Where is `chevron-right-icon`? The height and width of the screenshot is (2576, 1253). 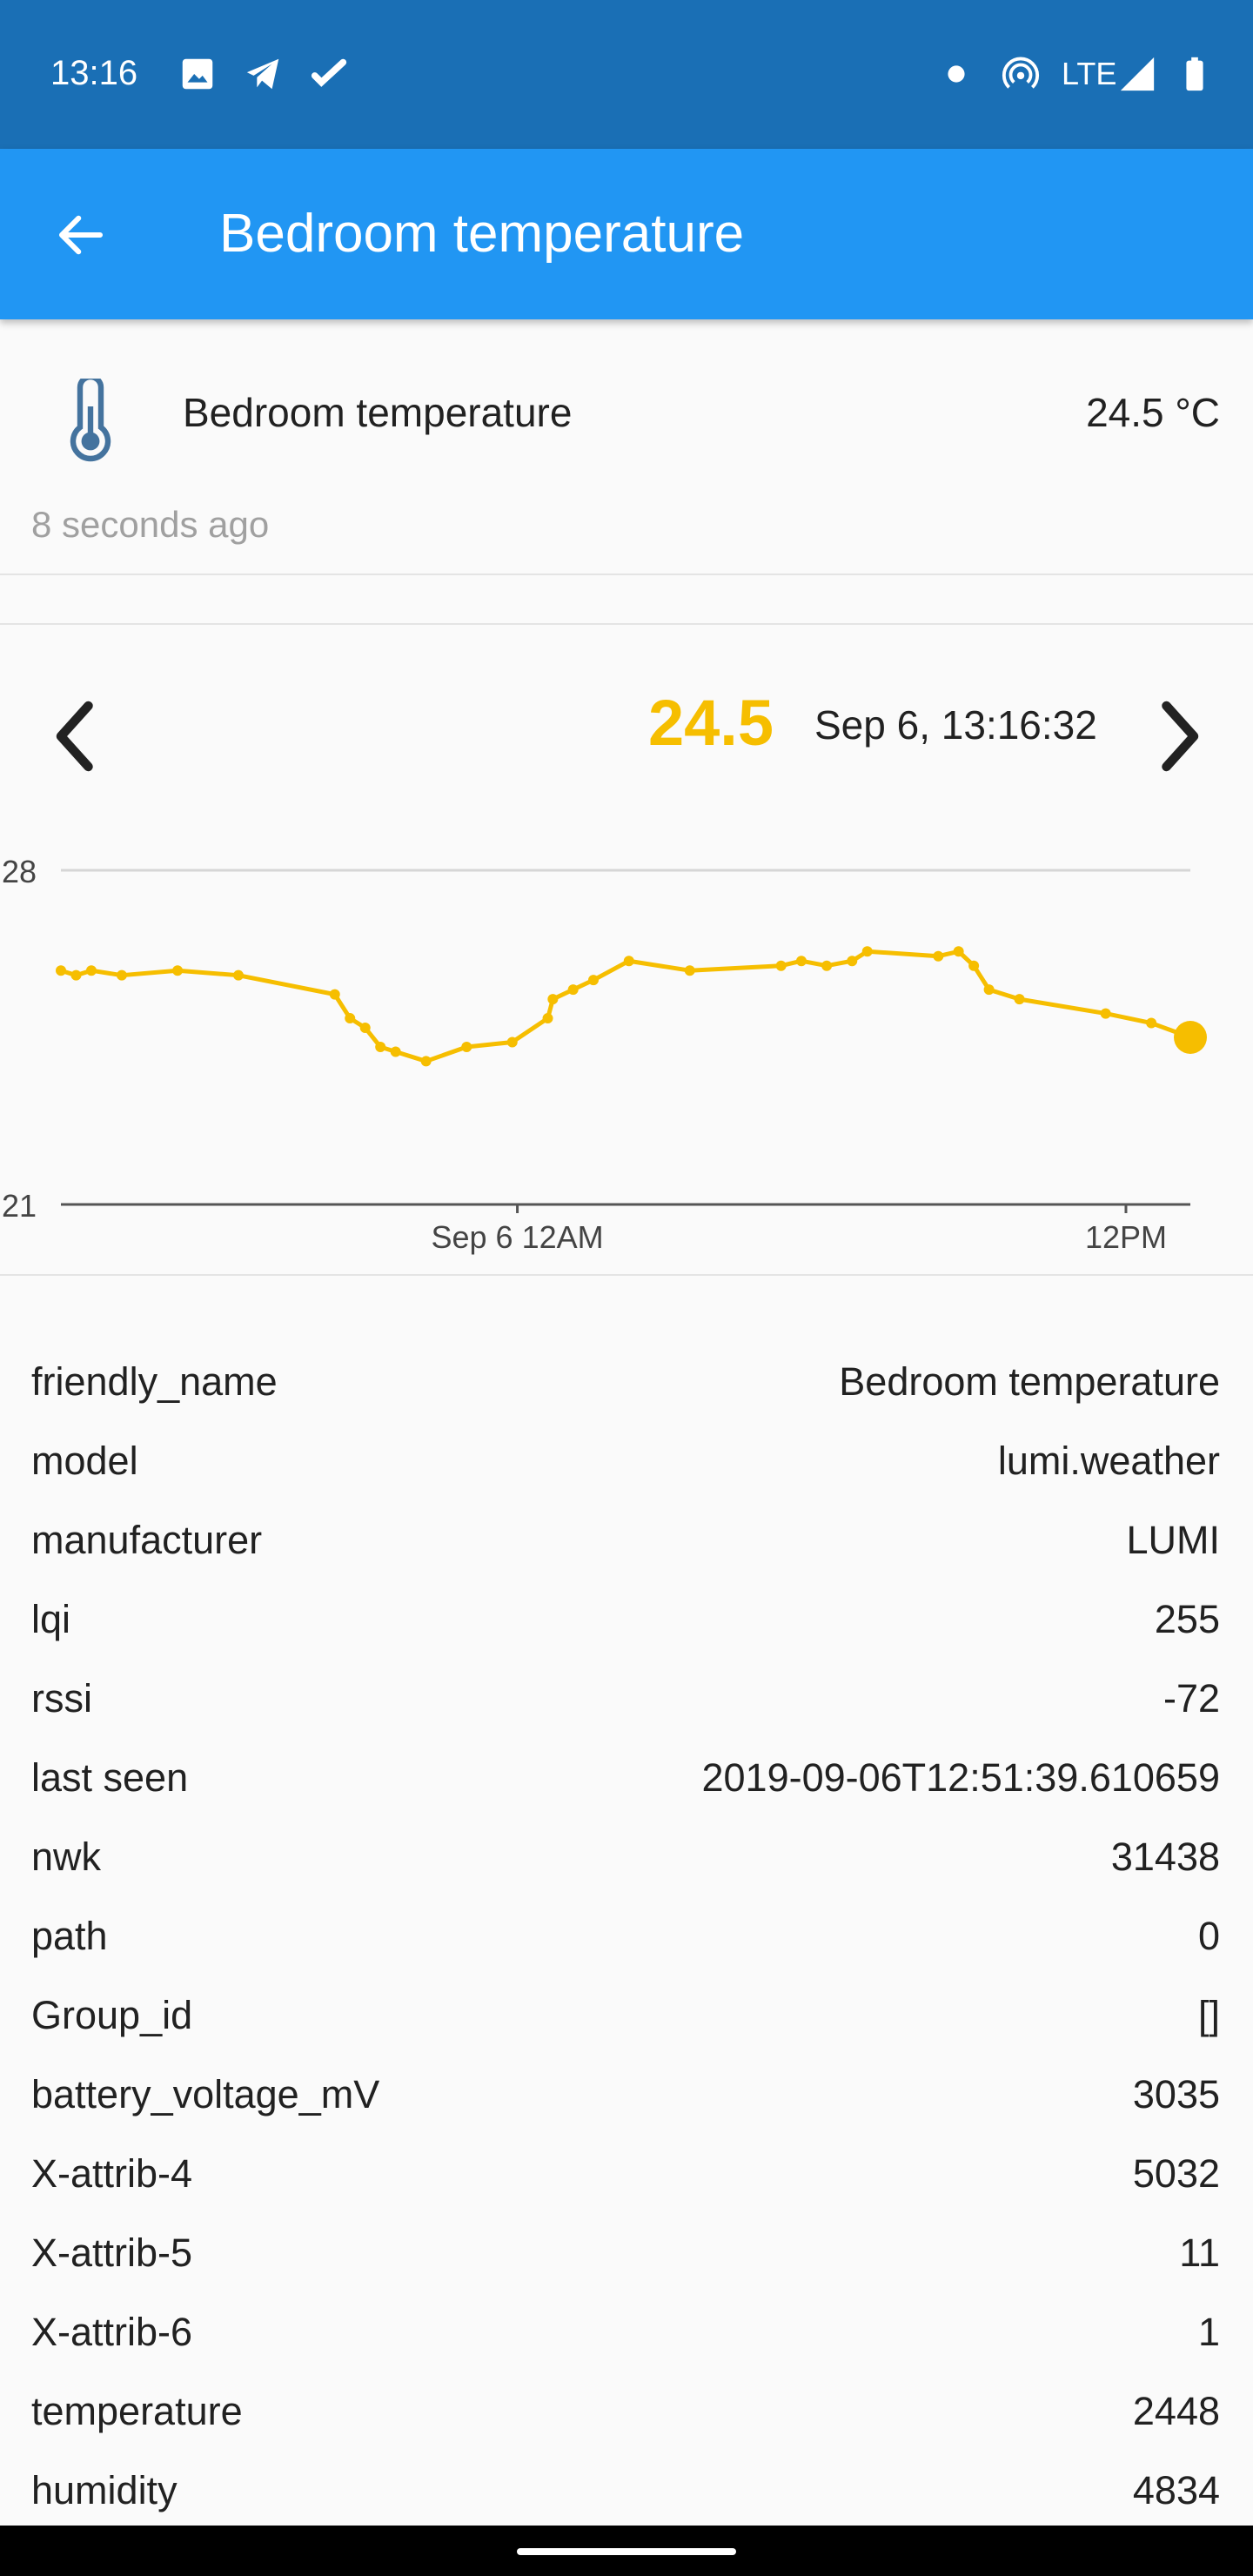 chevron-right-icon is located at coordinates (1181, 736).